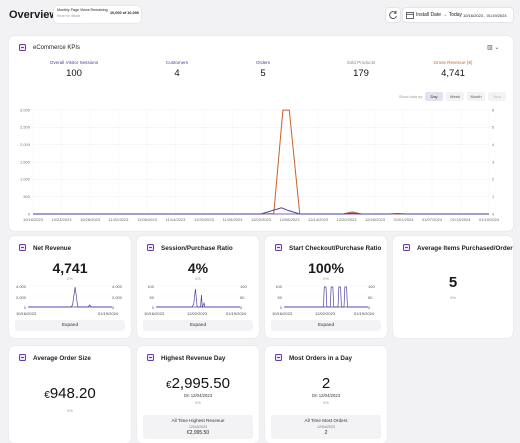 This screenshot has height=443, width=520. I want to click on kpi-metric-value: 179, so click(361, 73).